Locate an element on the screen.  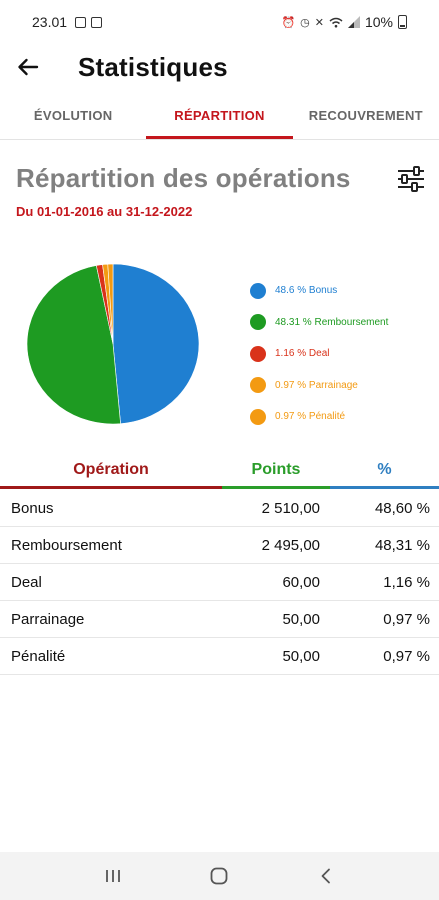
legend-label: 48.31 % Remboursement is located at coordinates (332, 322).